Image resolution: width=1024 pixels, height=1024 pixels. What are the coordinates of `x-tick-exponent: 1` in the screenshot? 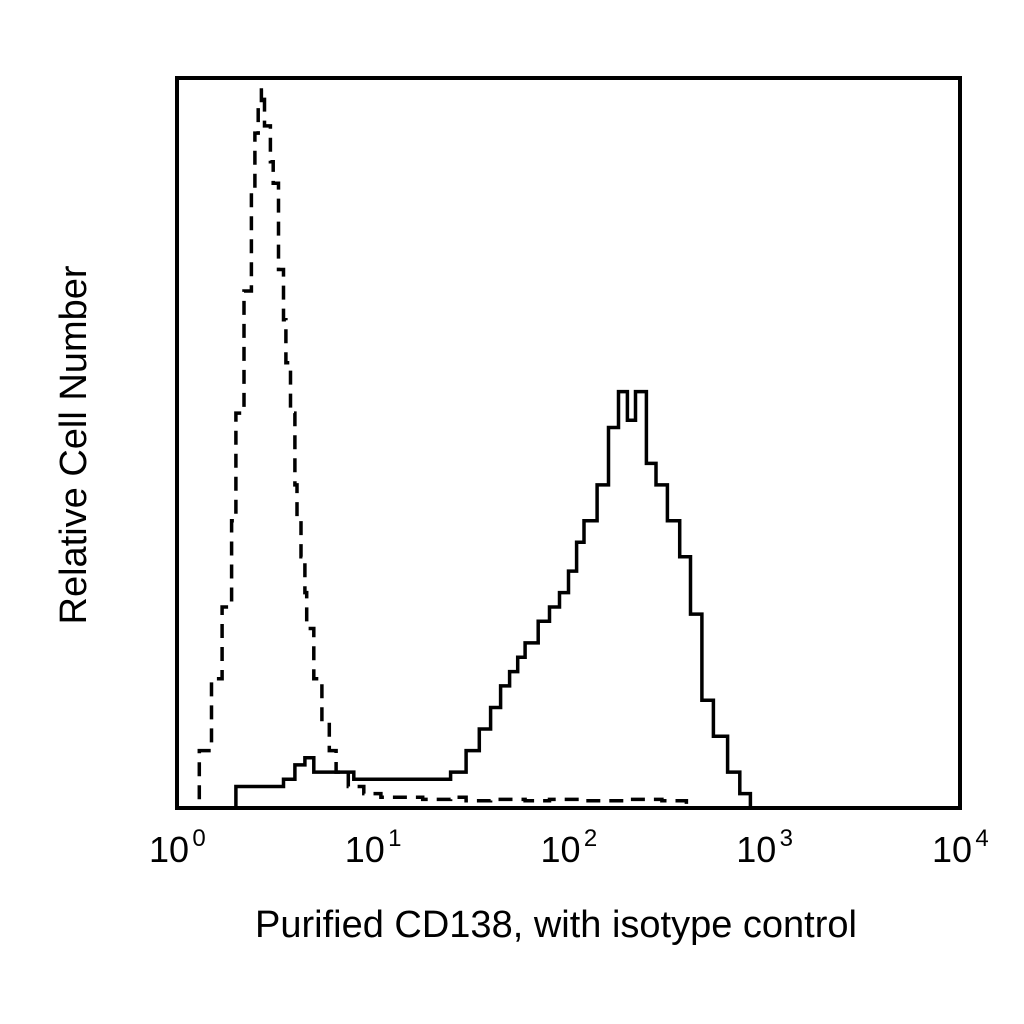 It's located at (394, 838).